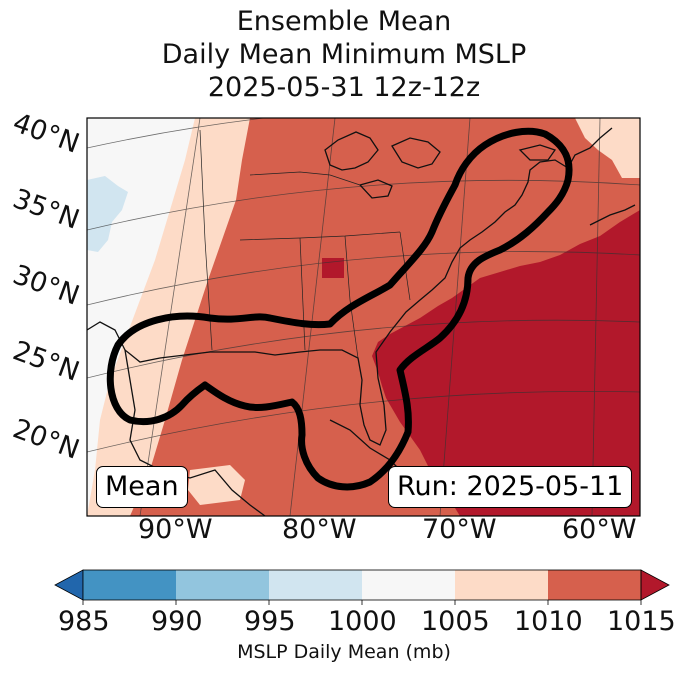 The image size is (688, 674). What do you see at coordinates (177, 621) in the screenshot?
I see `cb-tick-990: 990` at bounding box center [177, 621].